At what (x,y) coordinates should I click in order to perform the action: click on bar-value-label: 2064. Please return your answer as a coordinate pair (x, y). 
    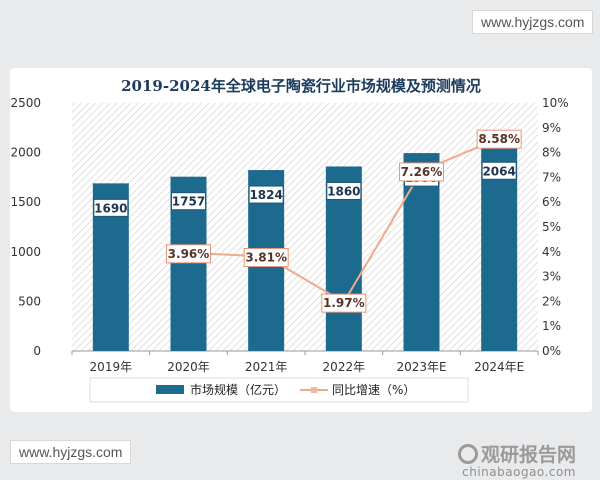
    Looking at the image, I should click on (498, 171).